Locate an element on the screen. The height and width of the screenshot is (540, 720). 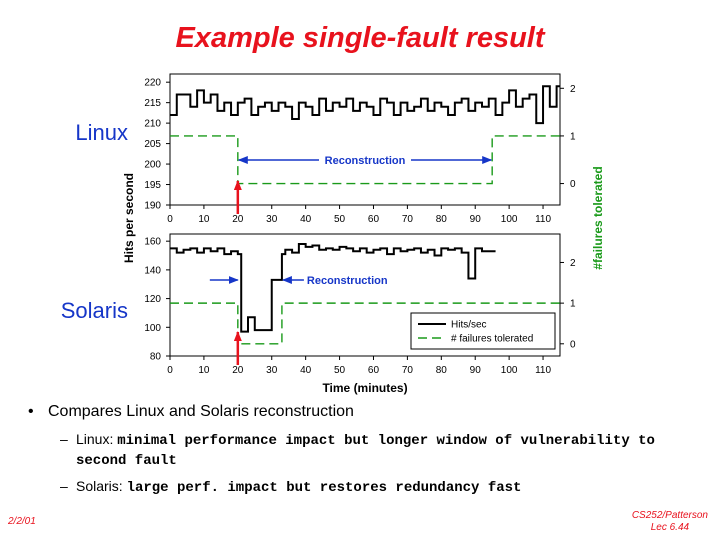
legend-label-failures: # failures tolerated is located at coordinates (492, 339).